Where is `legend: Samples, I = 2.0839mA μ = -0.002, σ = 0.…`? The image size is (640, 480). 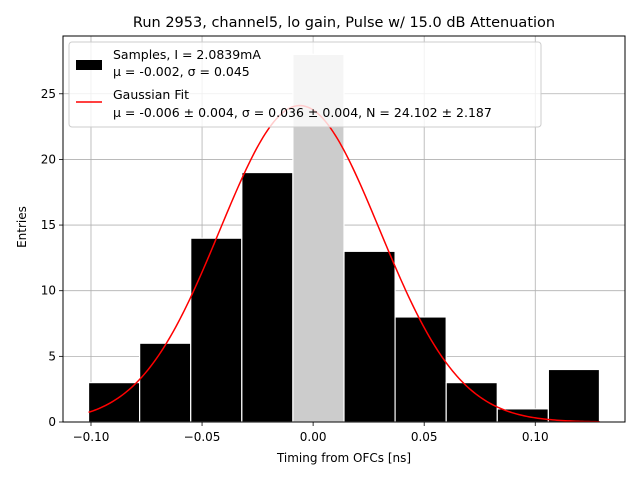
legend: Samples, I = 2.0839mA μ = -0.002, σ = 0.… is located at coordinates (305, 84).